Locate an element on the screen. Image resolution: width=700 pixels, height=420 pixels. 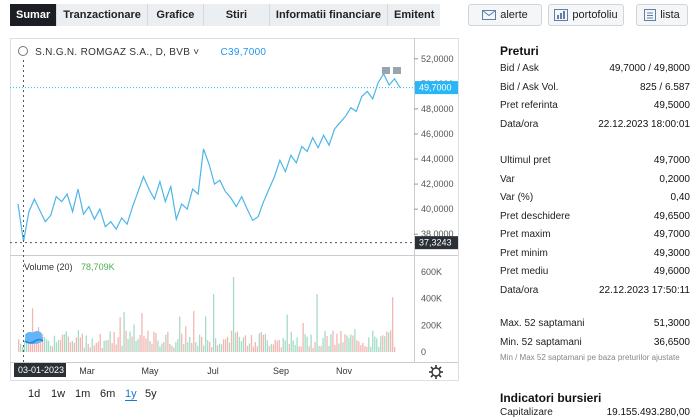
range-5y: 5y is located at coordinates (151, 394).